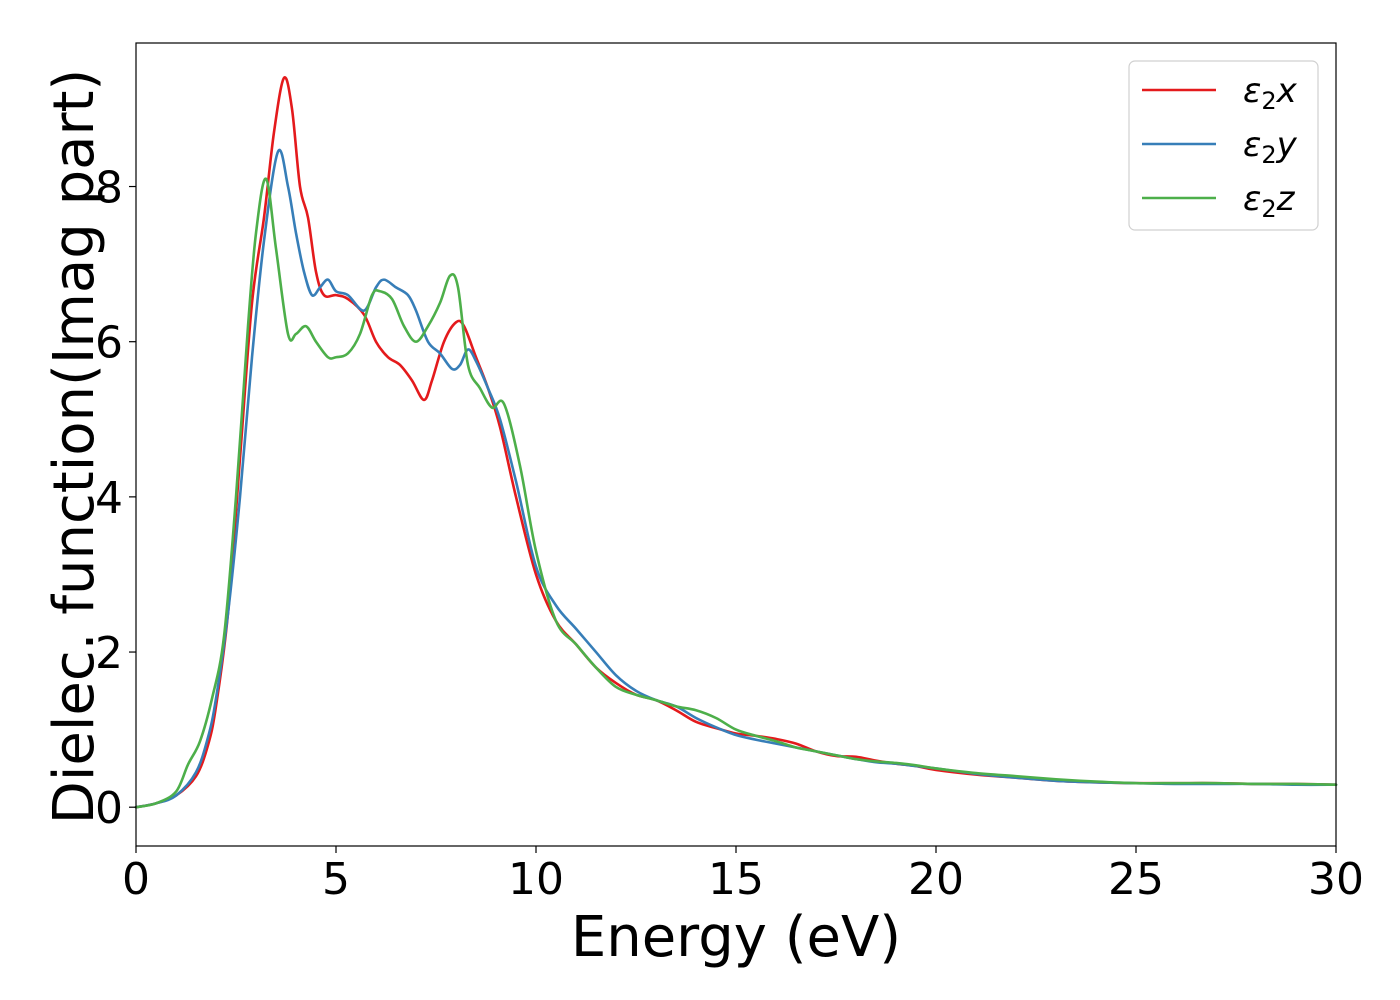 This screenshot has height=1000, width=1400. I want to click on y-axis-label: Dielec. function(Imag part), so click(74, 447).